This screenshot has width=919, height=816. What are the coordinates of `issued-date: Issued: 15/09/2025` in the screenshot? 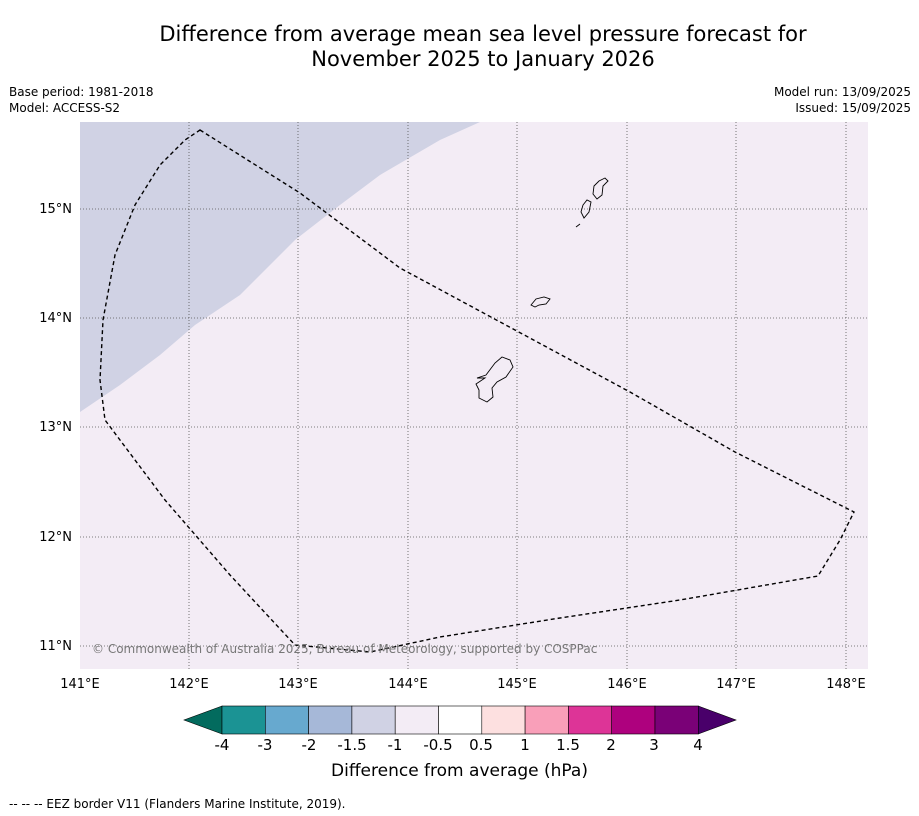 It's located at (853, 108).